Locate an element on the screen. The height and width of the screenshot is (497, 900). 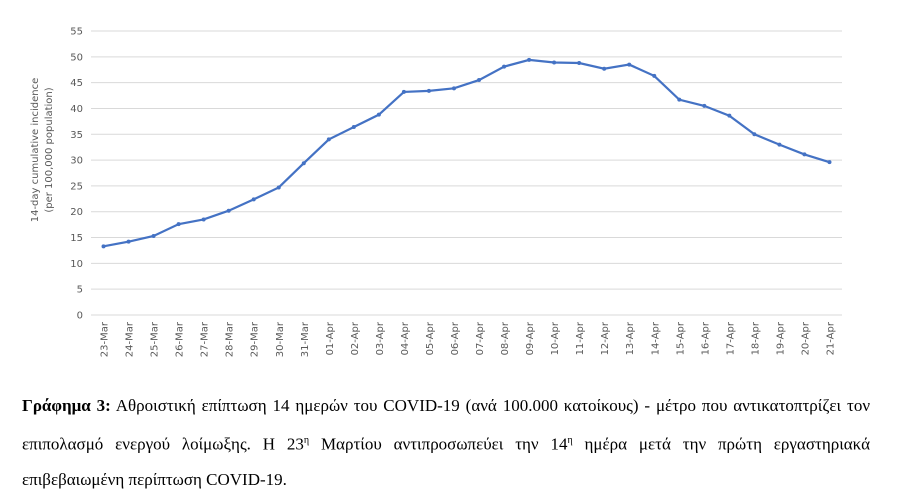
x-tick-label: 02-Apr is located at coordinates (355, 338).